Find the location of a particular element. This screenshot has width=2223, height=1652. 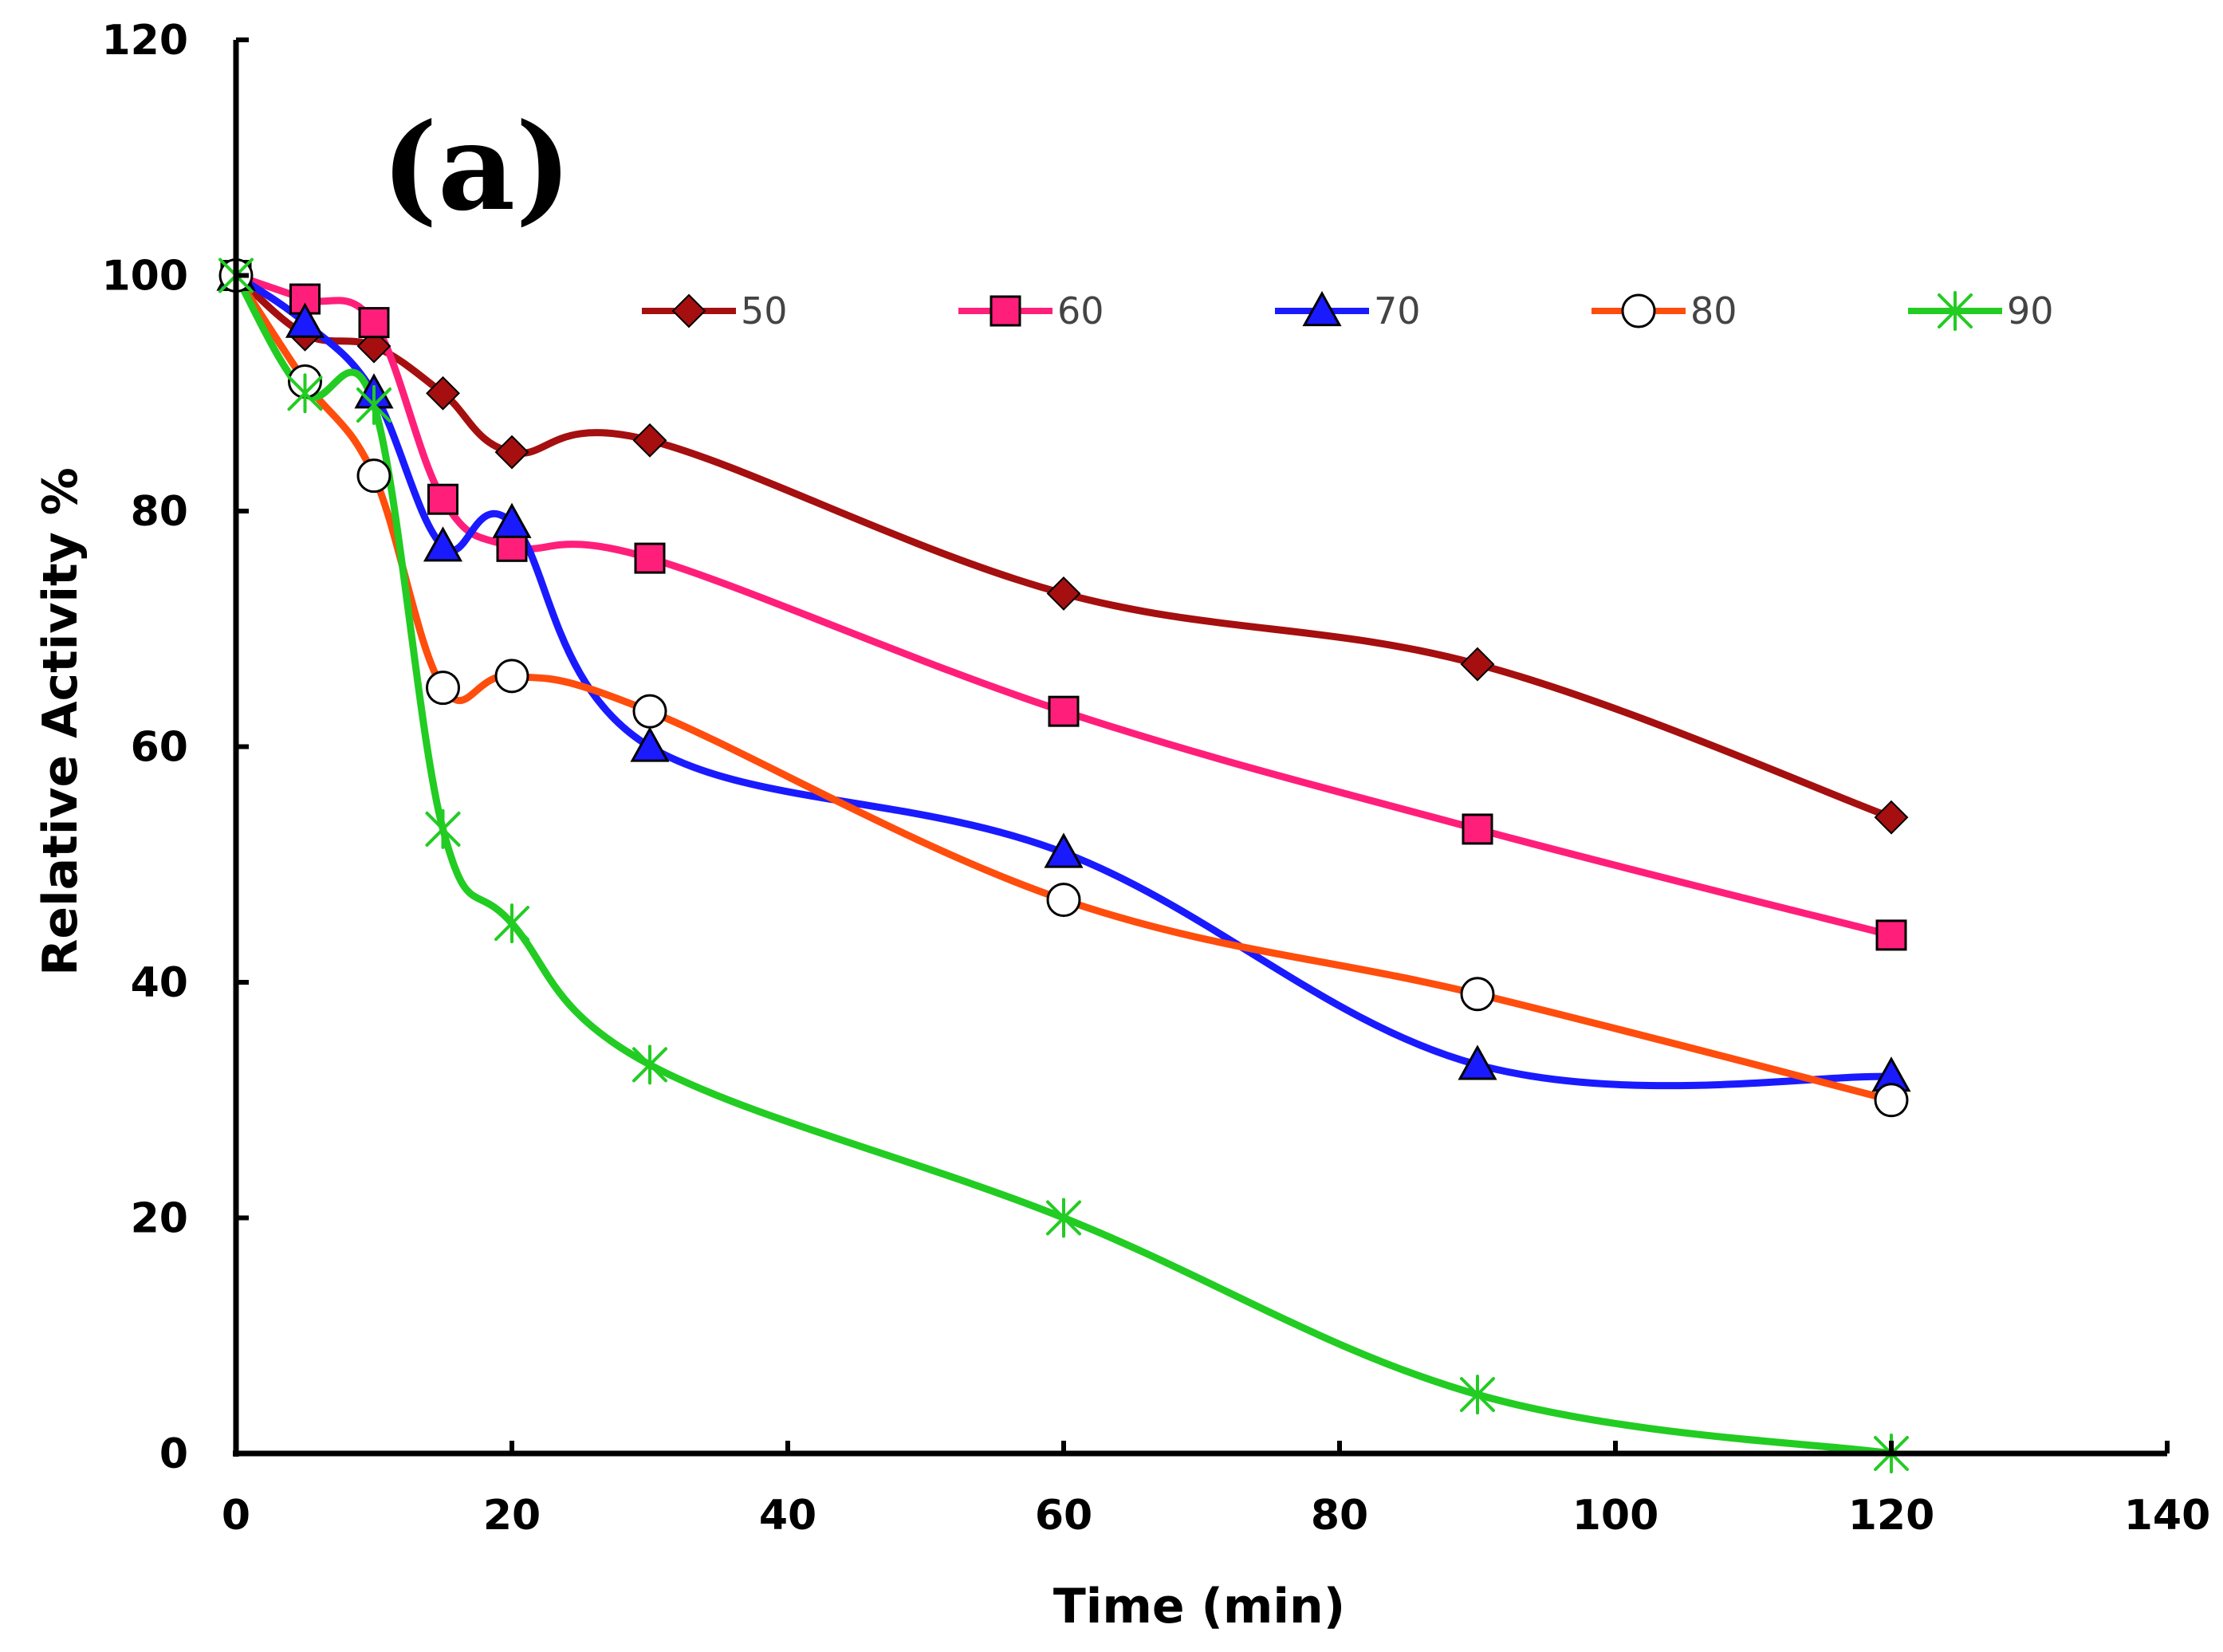

x-tick-label: 0 is located at coordinates (236, 1516).